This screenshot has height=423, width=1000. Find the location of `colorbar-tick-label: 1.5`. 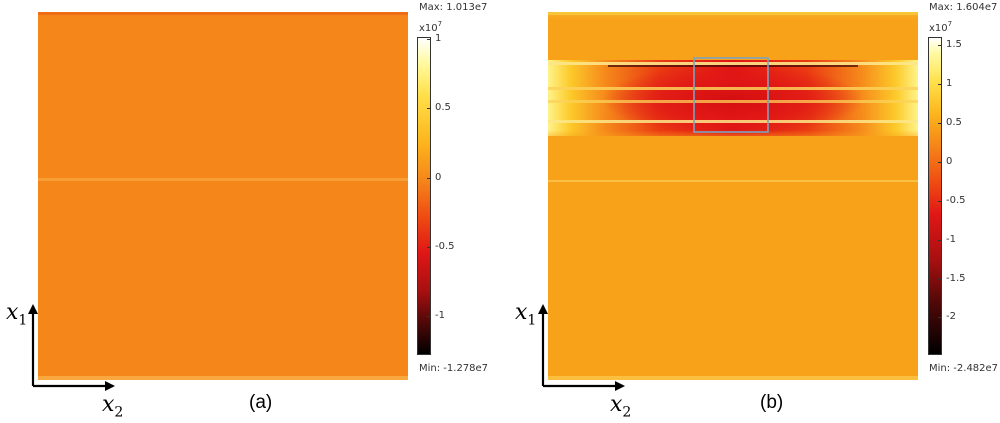

colorbar-tick-label: 1.5 is located at coordinates (954, 44).